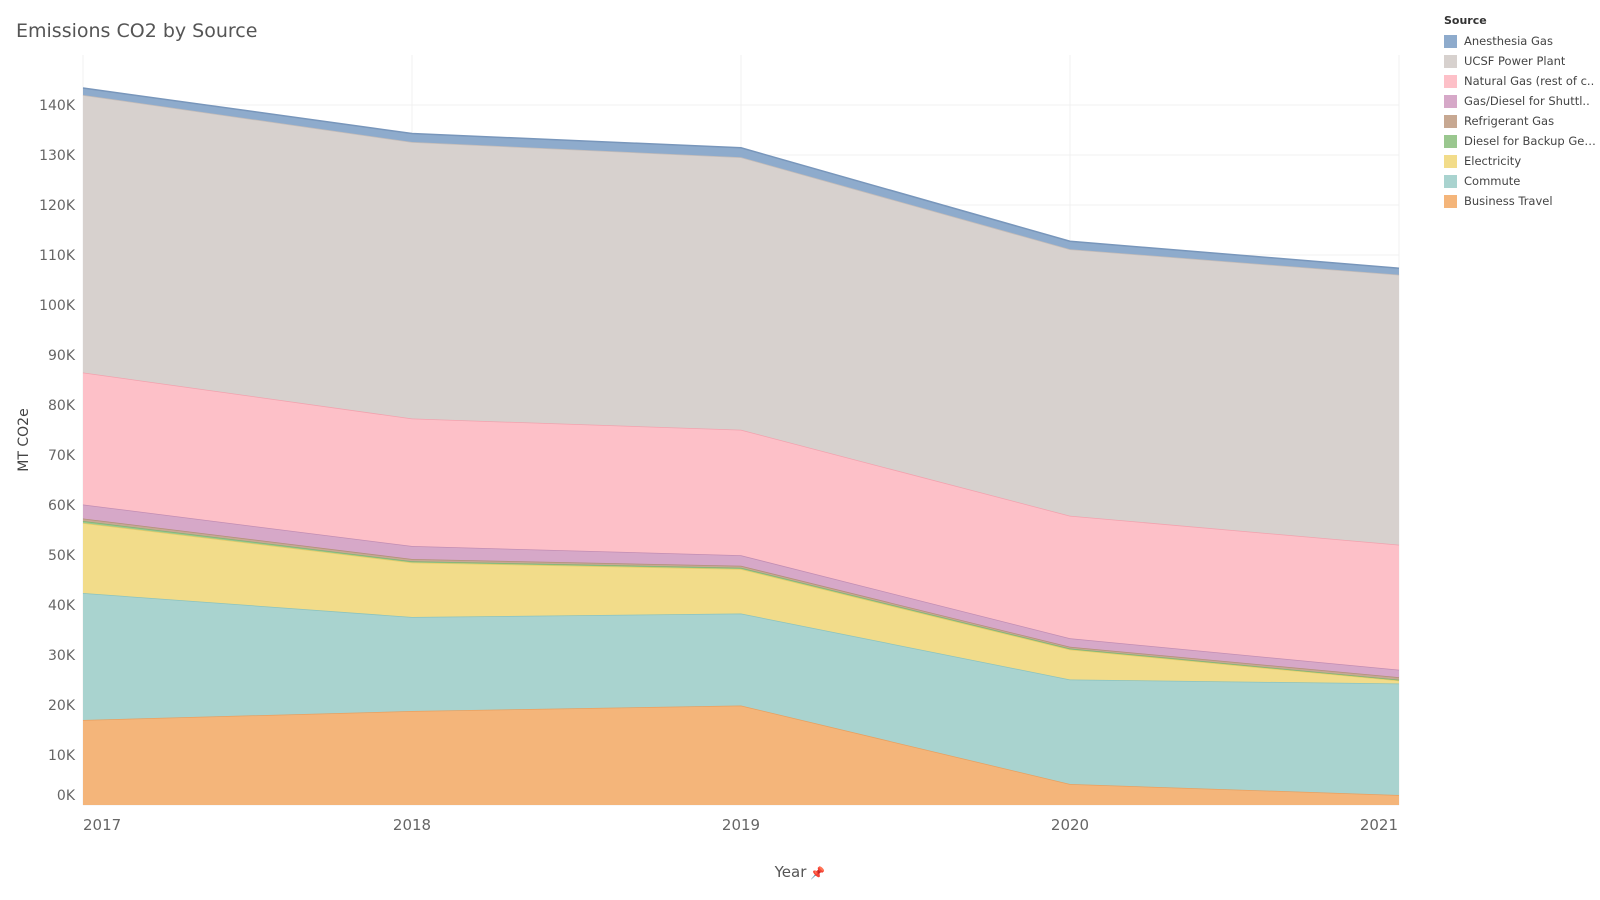 The height and width of the screenshot is (900, 1600). Describe the element at coordinates (1465, 20) in the screenshot. I see `legend-title: Source` at that location.